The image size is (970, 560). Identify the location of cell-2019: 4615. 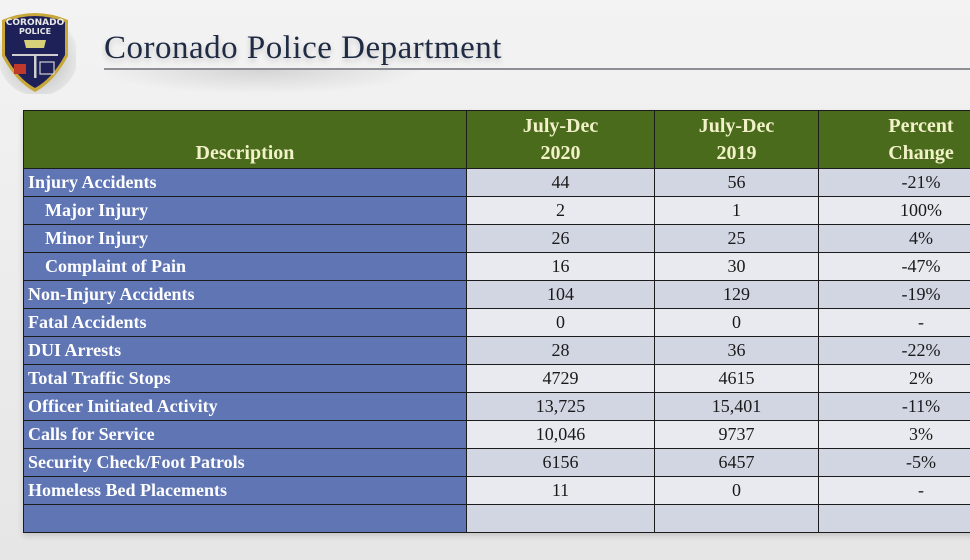
(736, 378).